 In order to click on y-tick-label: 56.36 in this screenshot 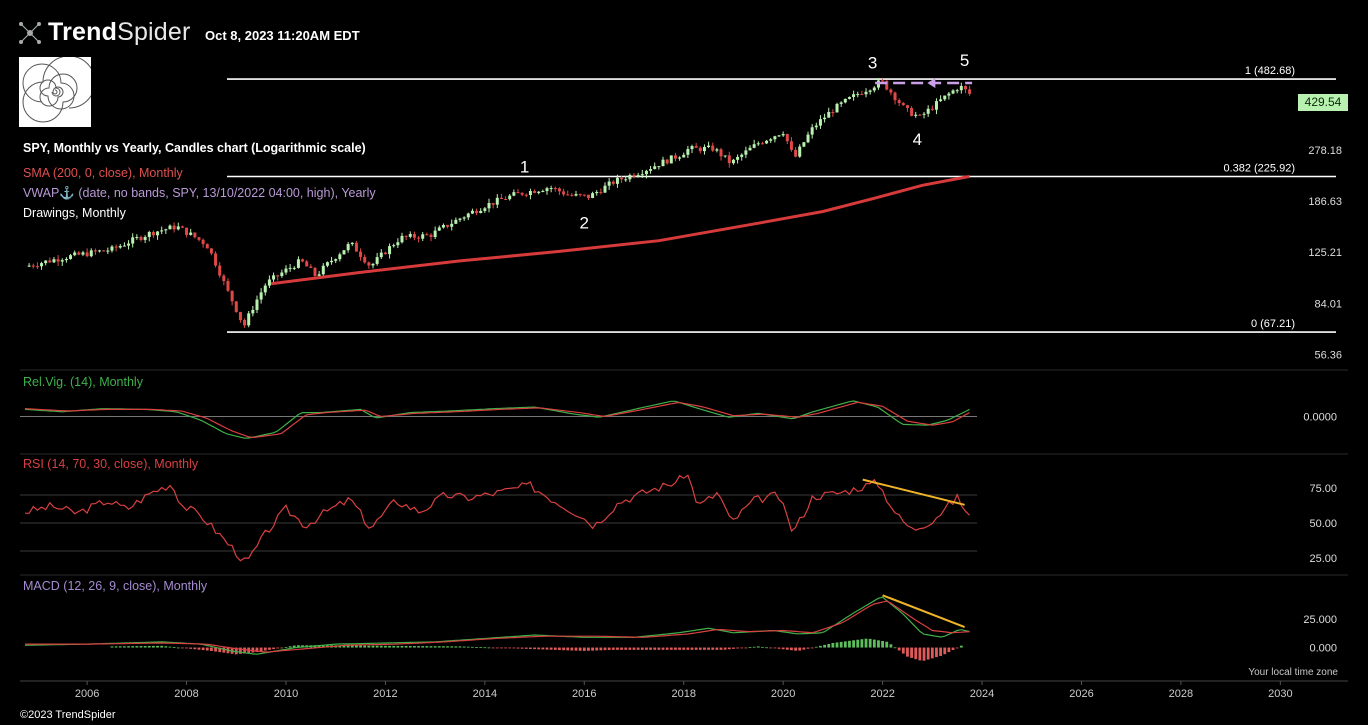, I will do `click(1328, 356)`.